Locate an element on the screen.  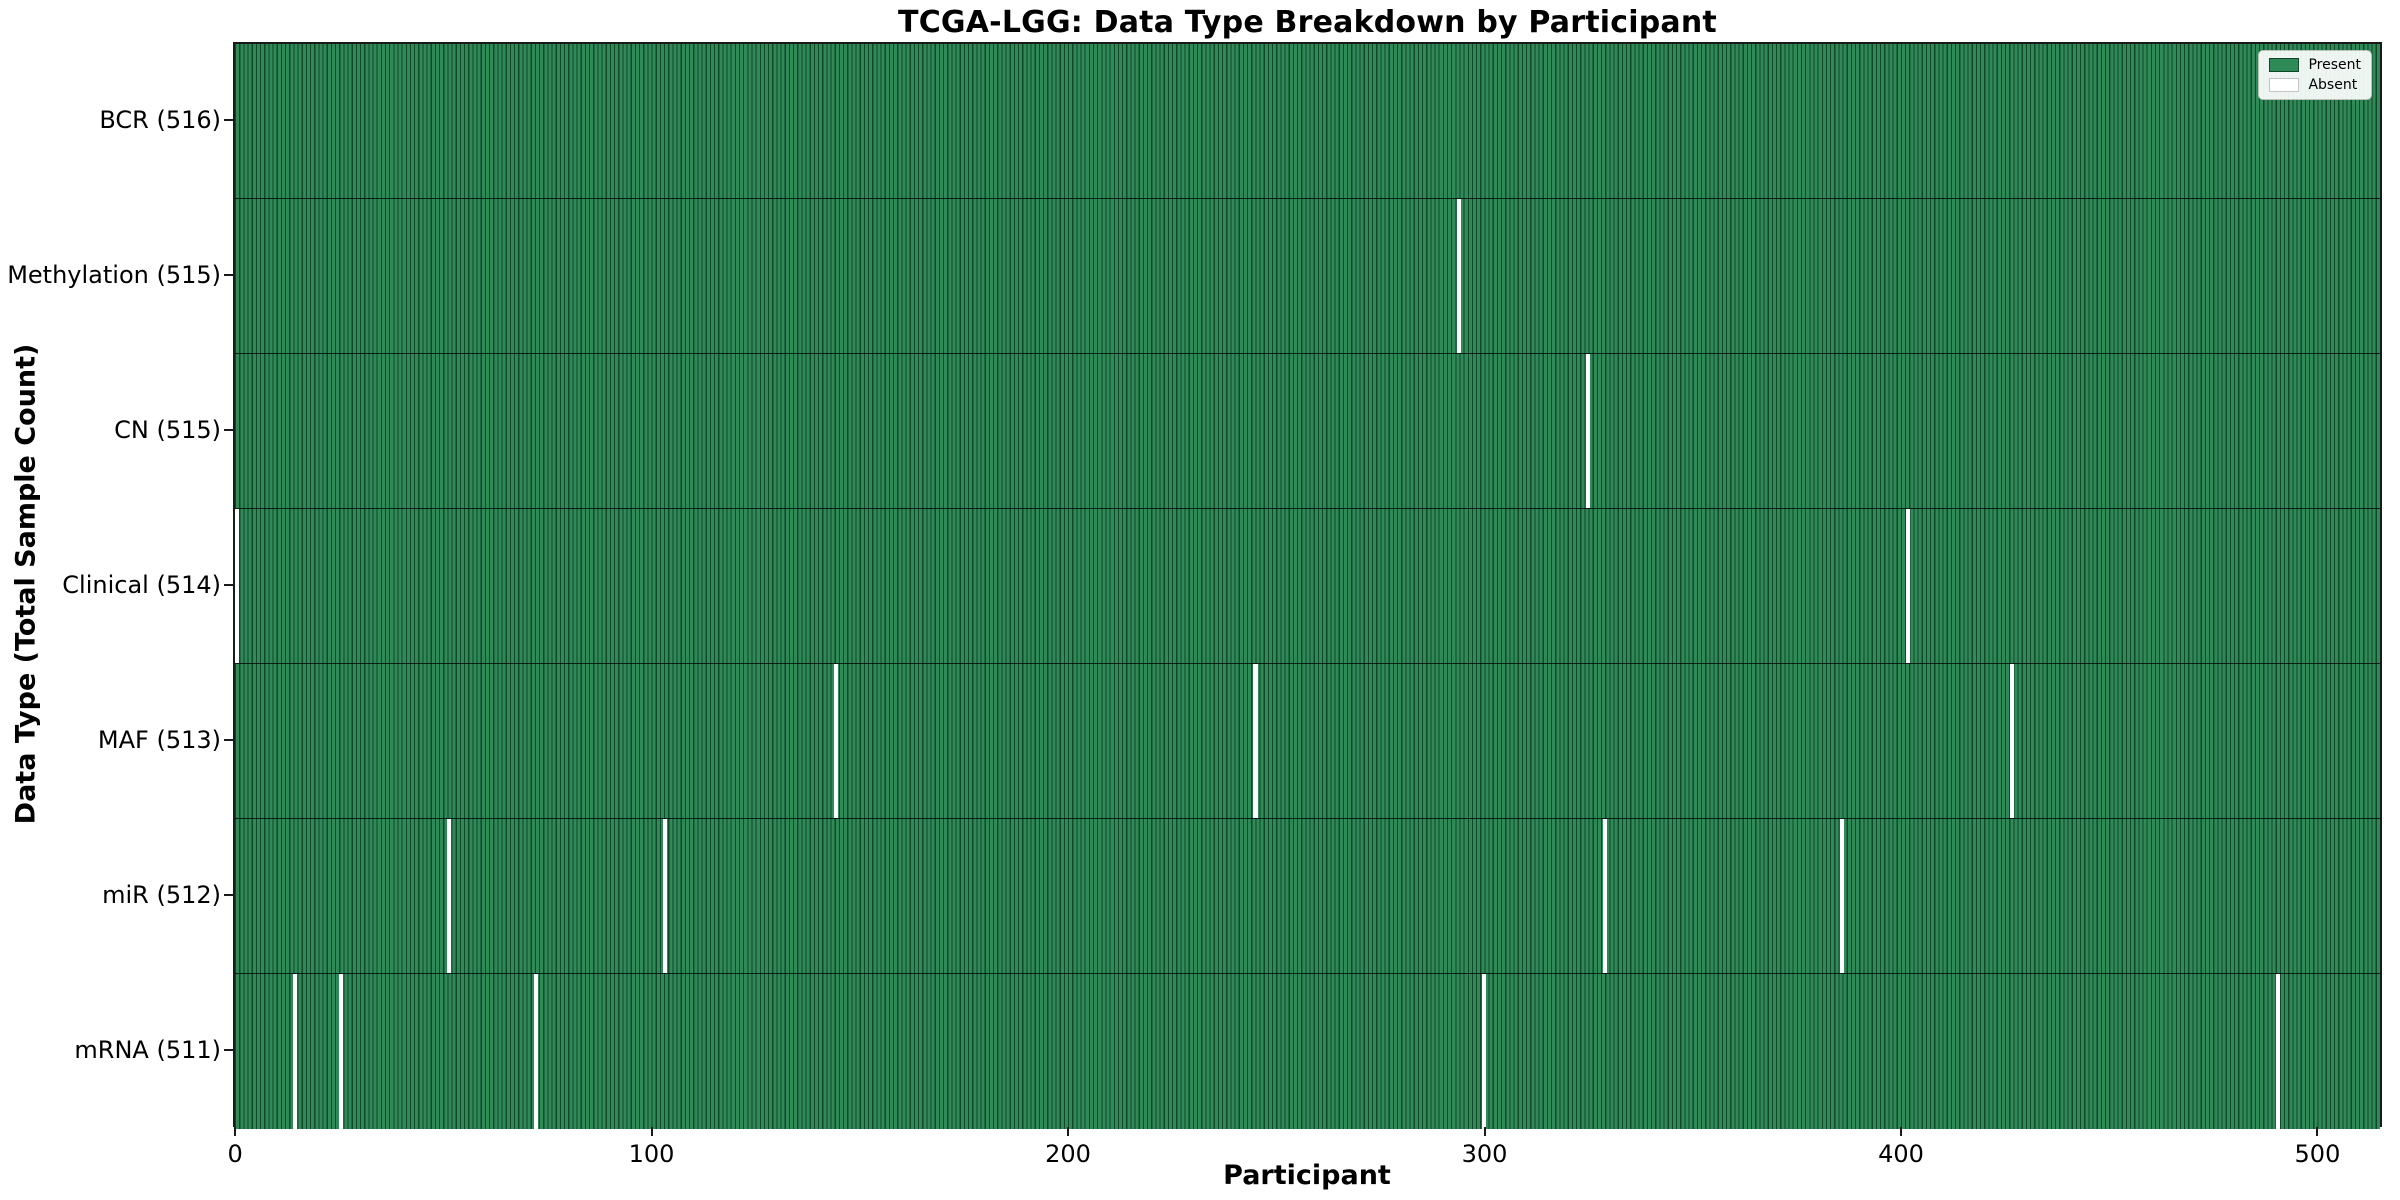
legend-swatch-absent is located at coordinates (2284, 85).